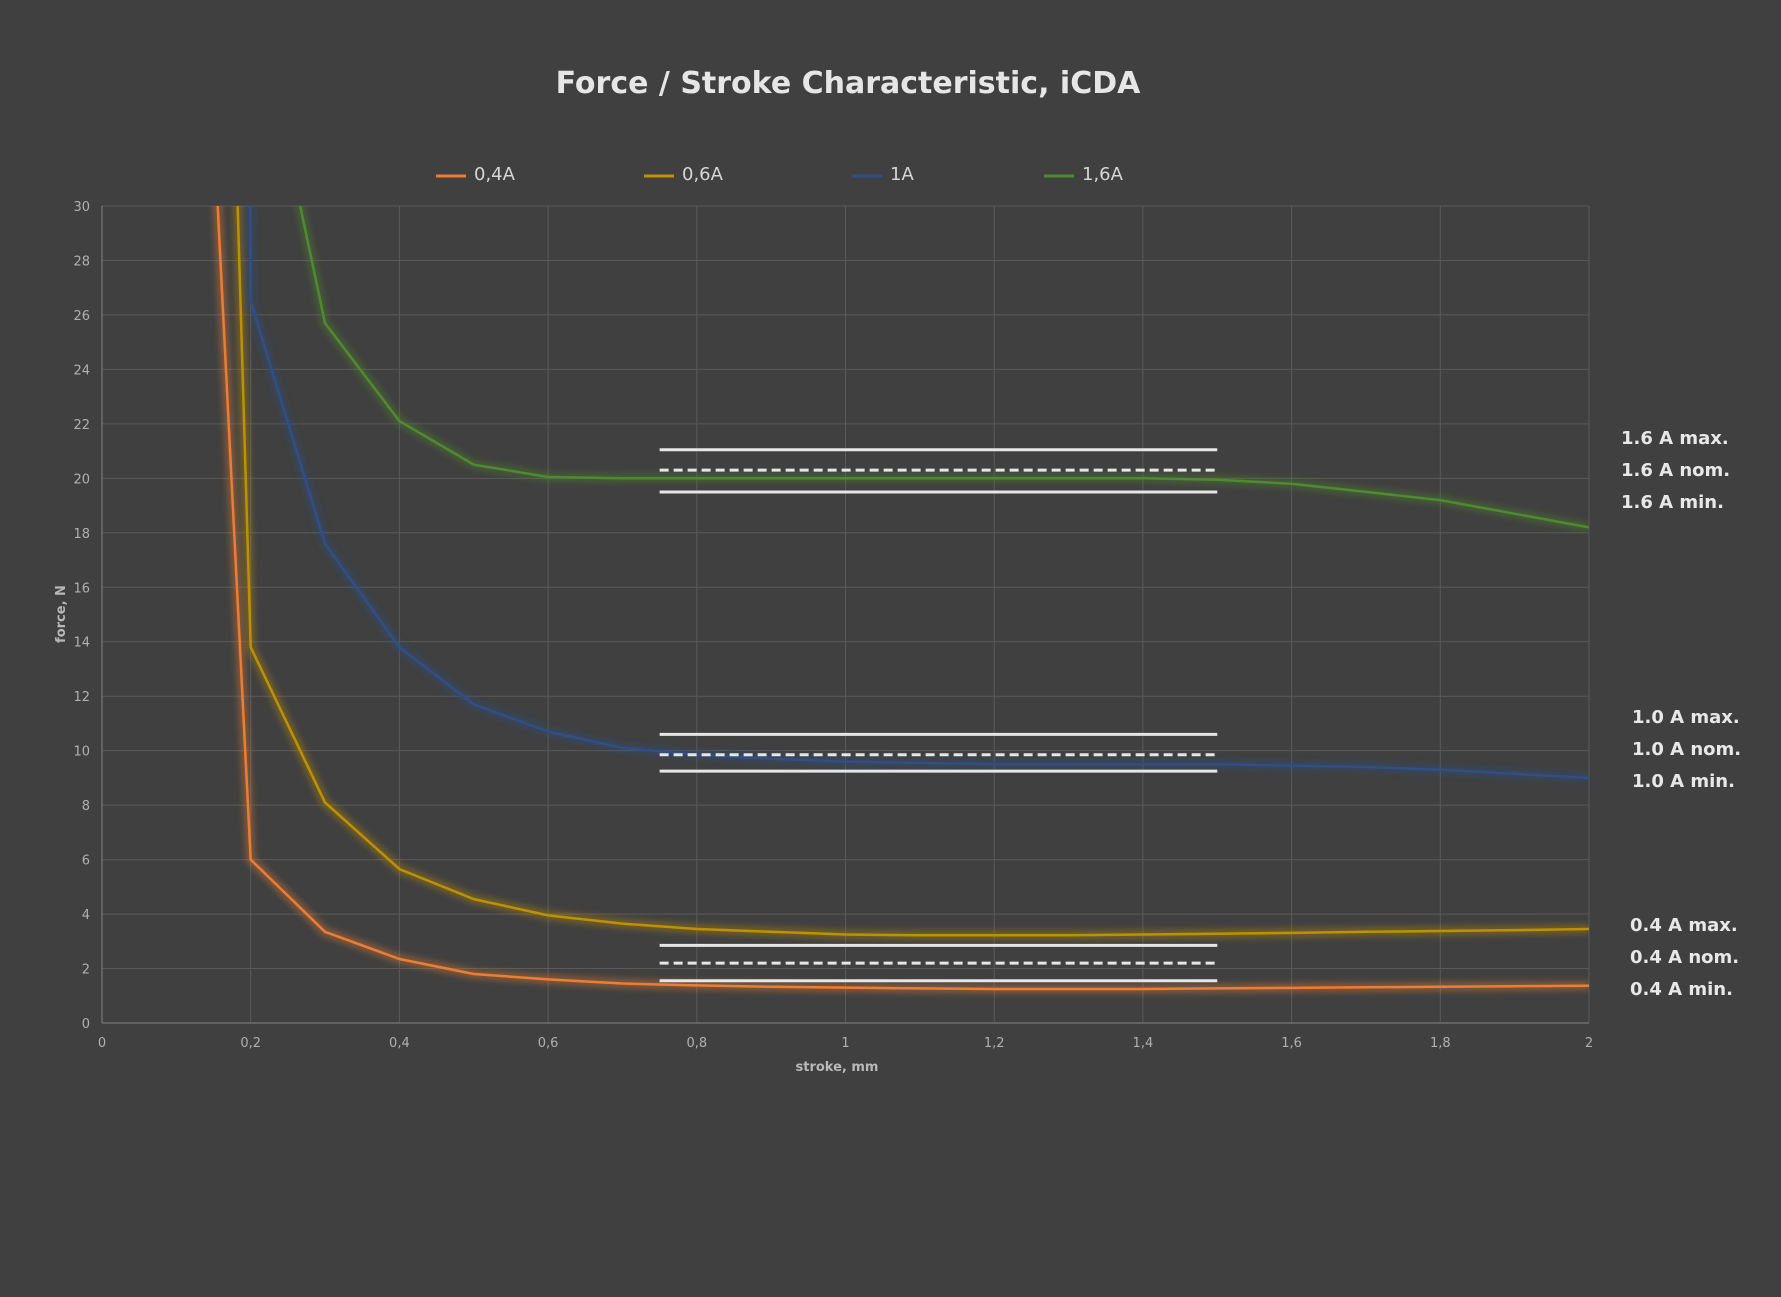  Describe the element at coordinates (86, 970) in the screenshot. I see `y-tick-label: 2` at that location.